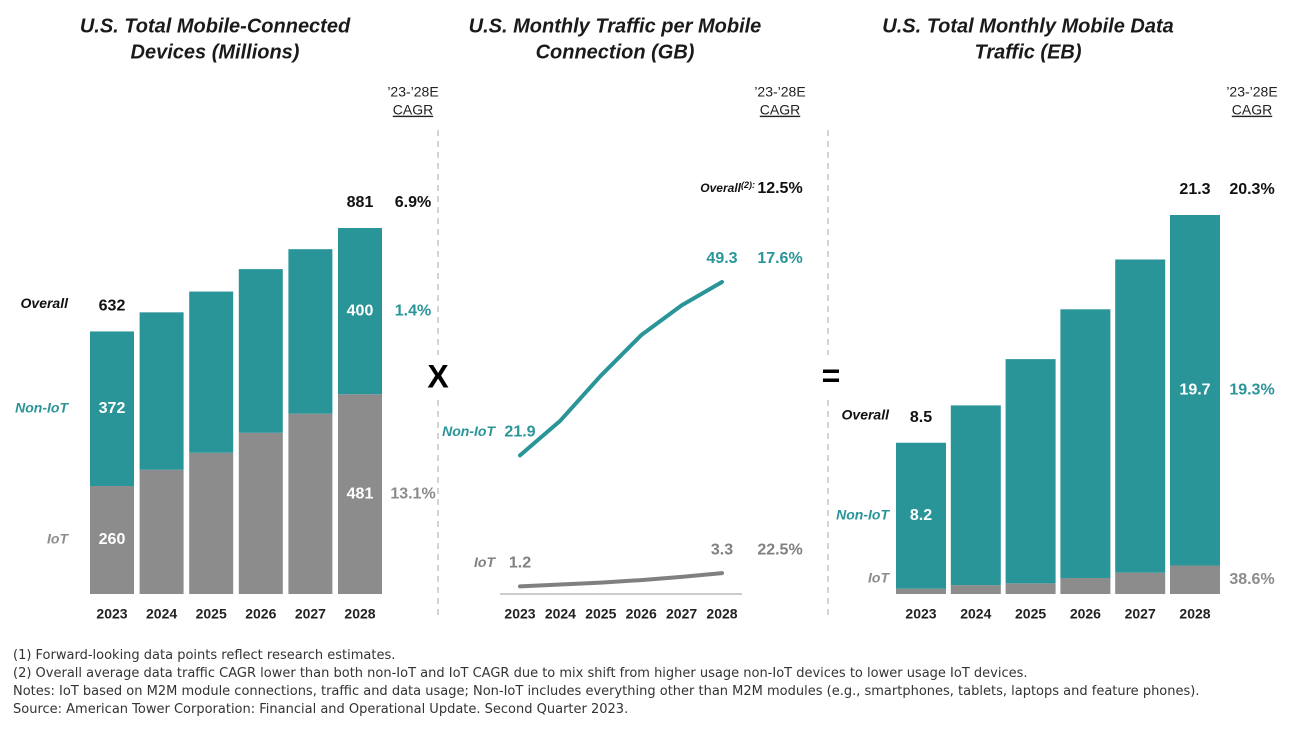 This screenshot has height=751, width=1292. Describe the element at coordinates (215, 26) in the screenshot. I see `chart-title: U.S. Total Mobile-Connected` at that location.